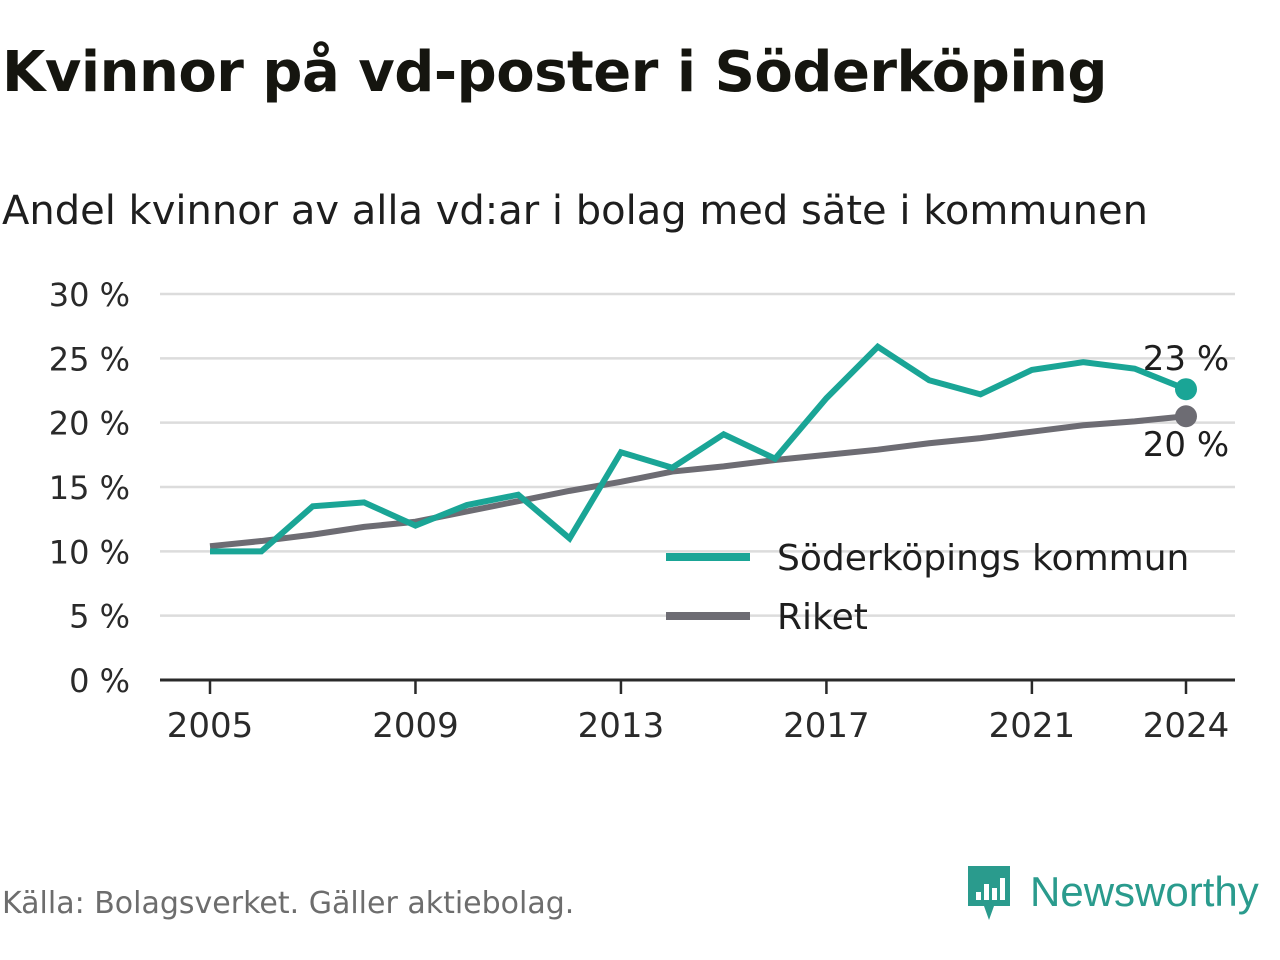 This screenshot has height=960, width=1280. I want to click on x-tick-label: 2005, so click(210, 726).